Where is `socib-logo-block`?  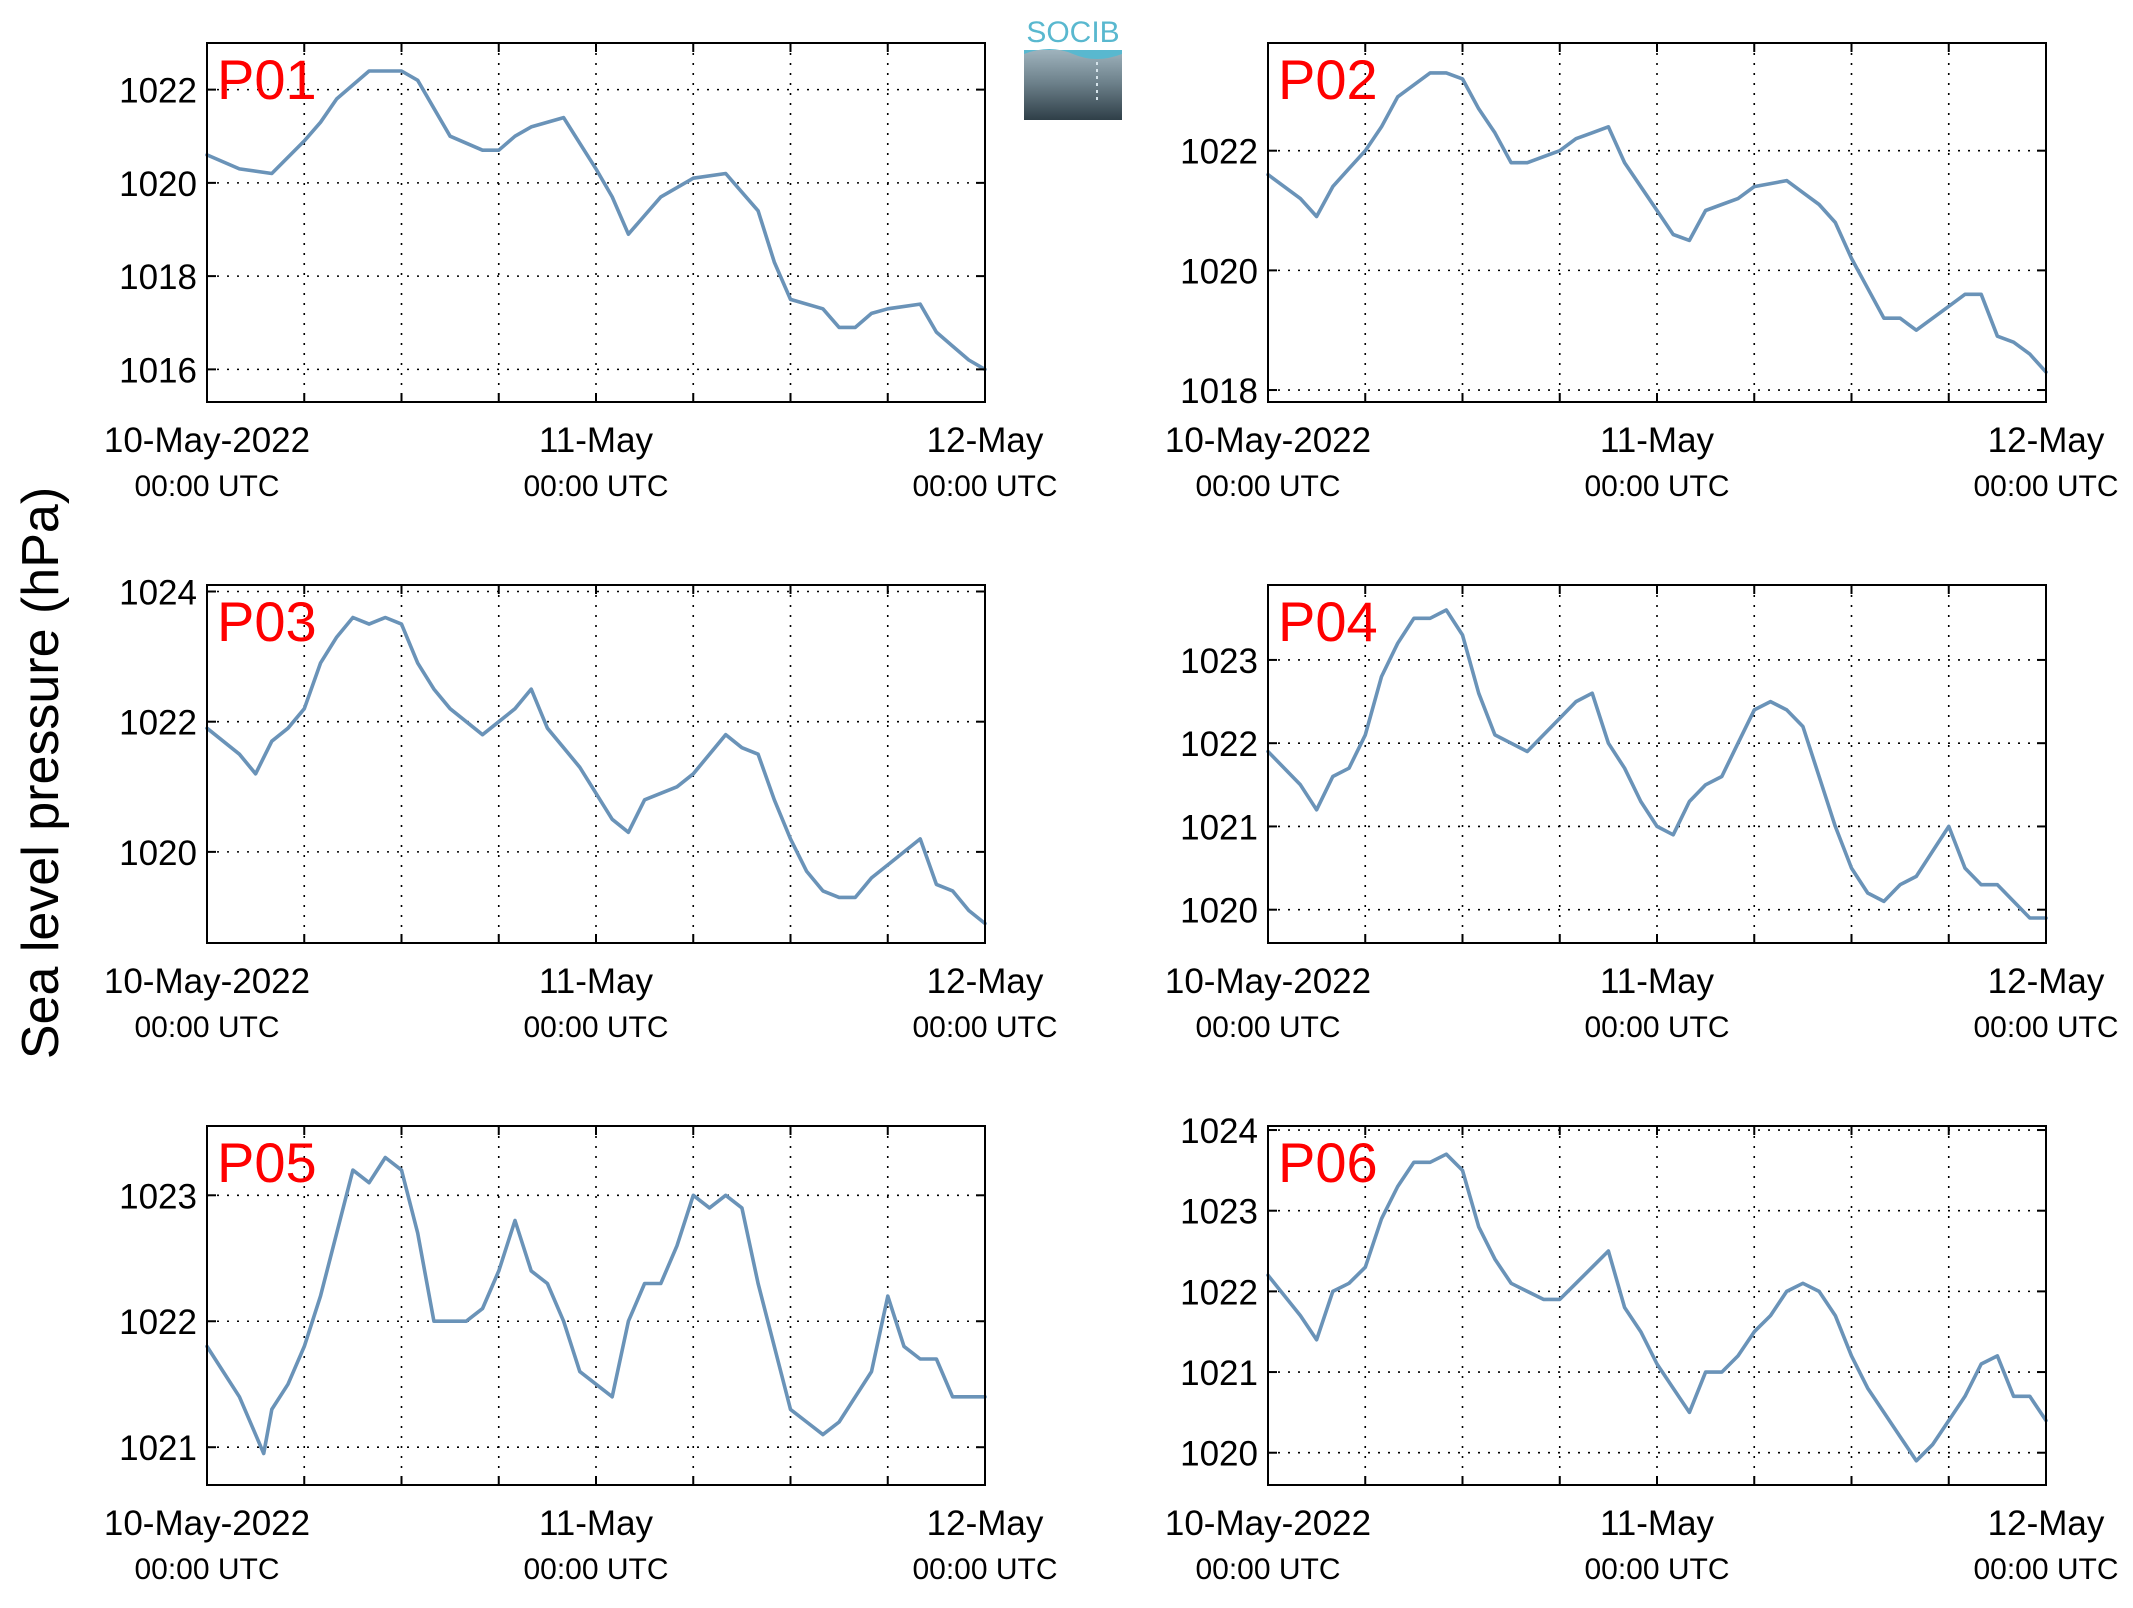 socib-logo-block is located at coordinates (1073, 85).